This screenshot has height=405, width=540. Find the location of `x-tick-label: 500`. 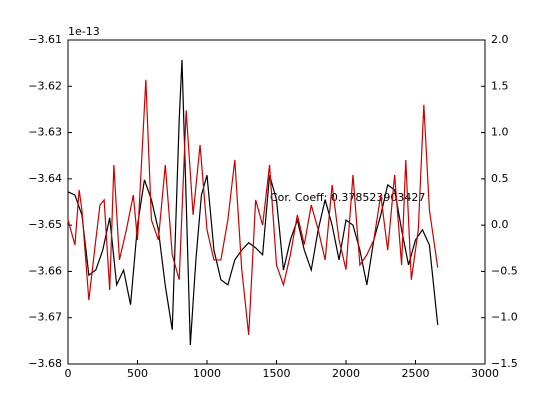

x-tick-label: 500 is located at coordinates (137, 373).